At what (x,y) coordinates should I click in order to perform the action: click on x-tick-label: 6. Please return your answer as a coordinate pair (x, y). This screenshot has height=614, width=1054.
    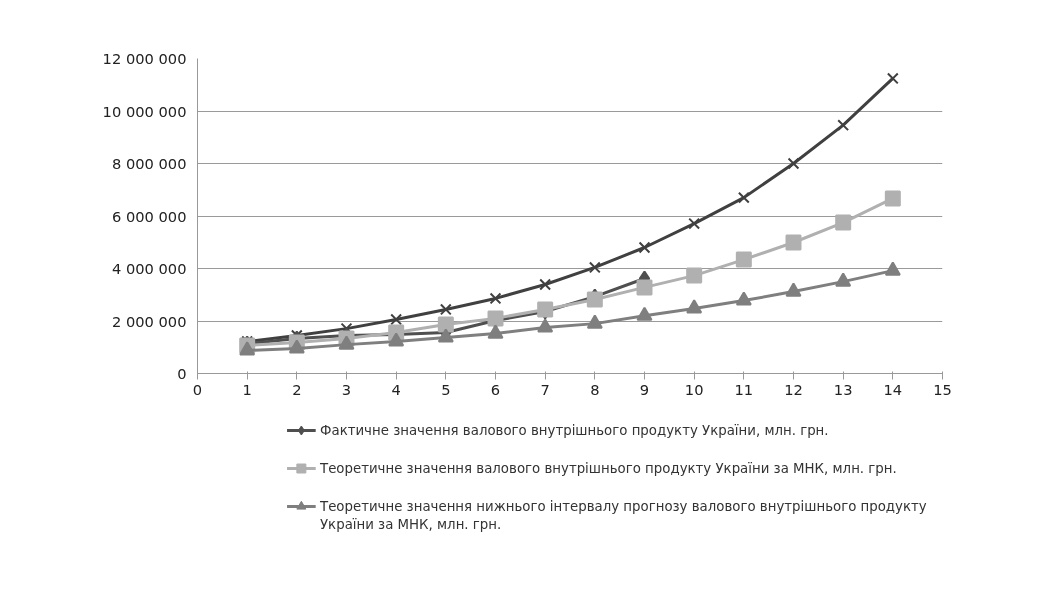
    Looking at the image, I should click on (495, 389).